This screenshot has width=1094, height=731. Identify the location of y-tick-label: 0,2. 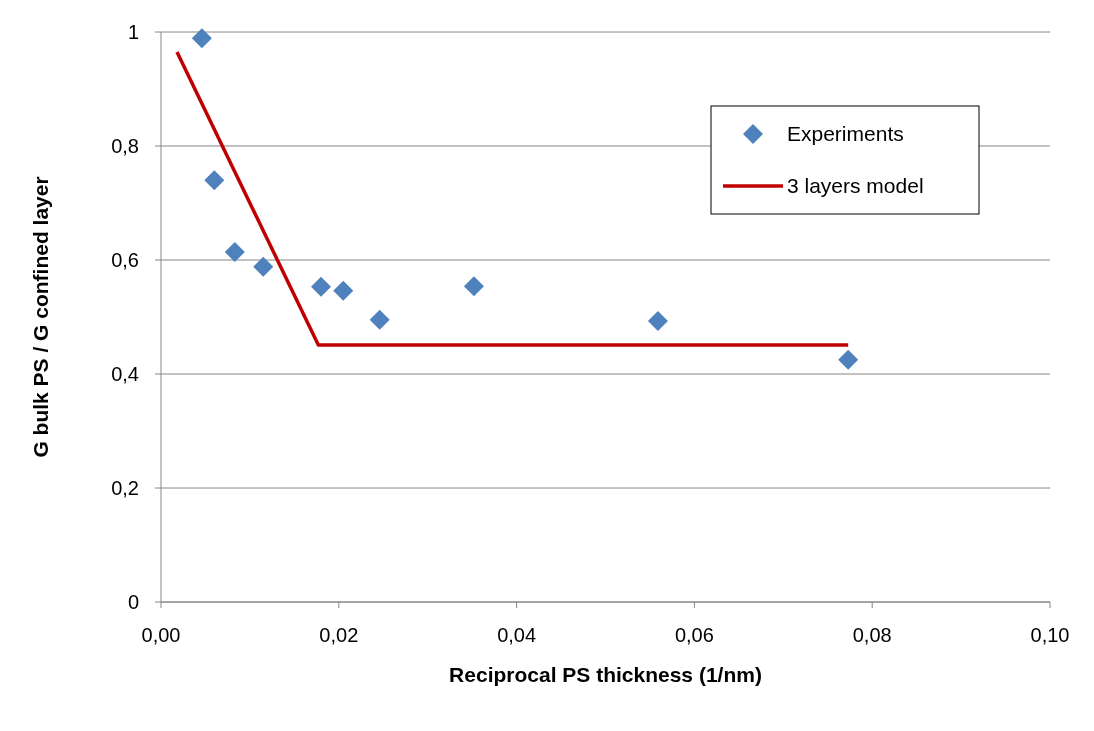
(125, 488).